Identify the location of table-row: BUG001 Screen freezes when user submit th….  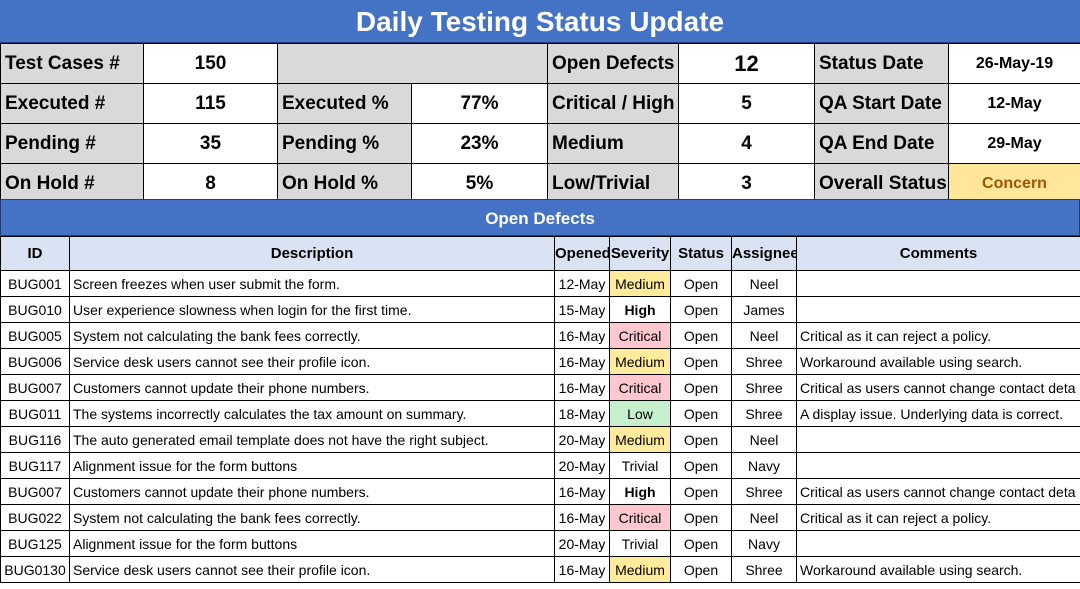
(540, 283).